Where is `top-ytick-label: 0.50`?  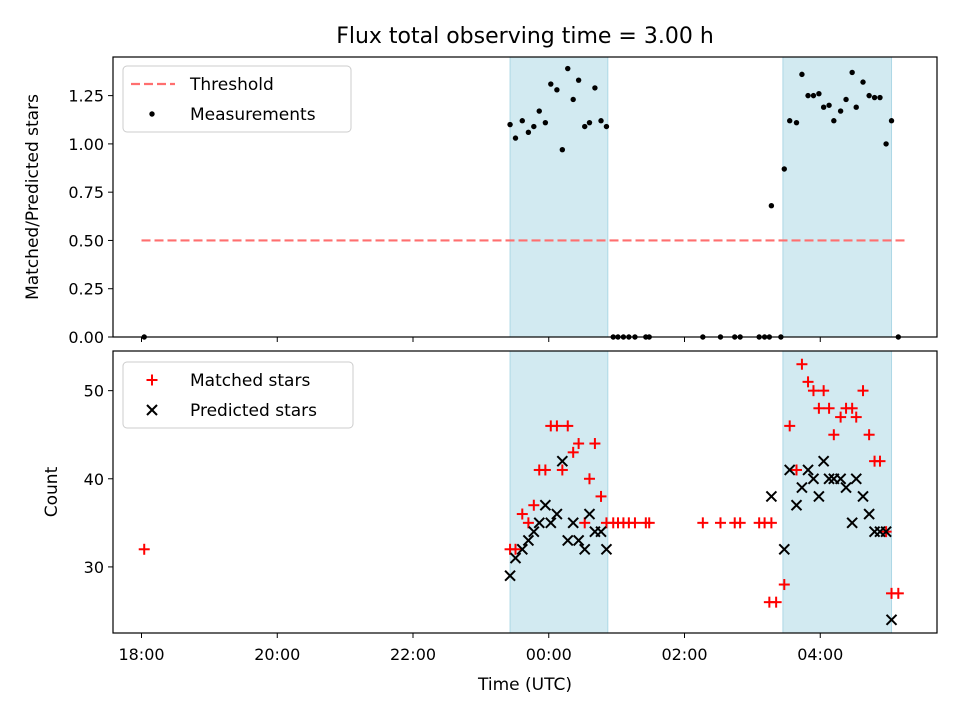
top-ytick-label: 0.50 is located at coordinates (86, 240).